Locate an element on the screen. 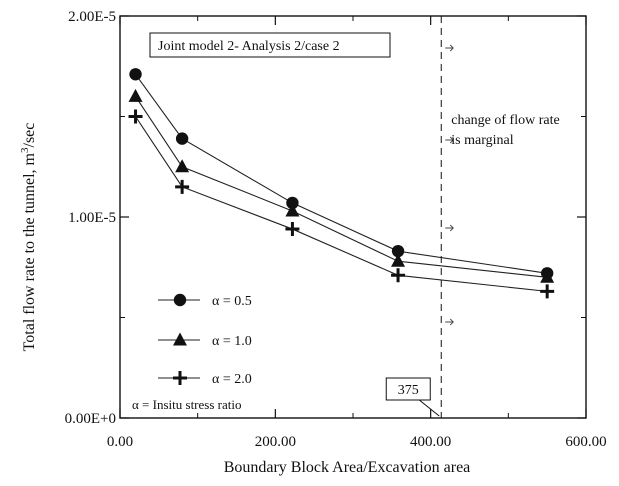 This screenshot has height=486, width=619. reference-label-box is located at coordinates (408, 389).